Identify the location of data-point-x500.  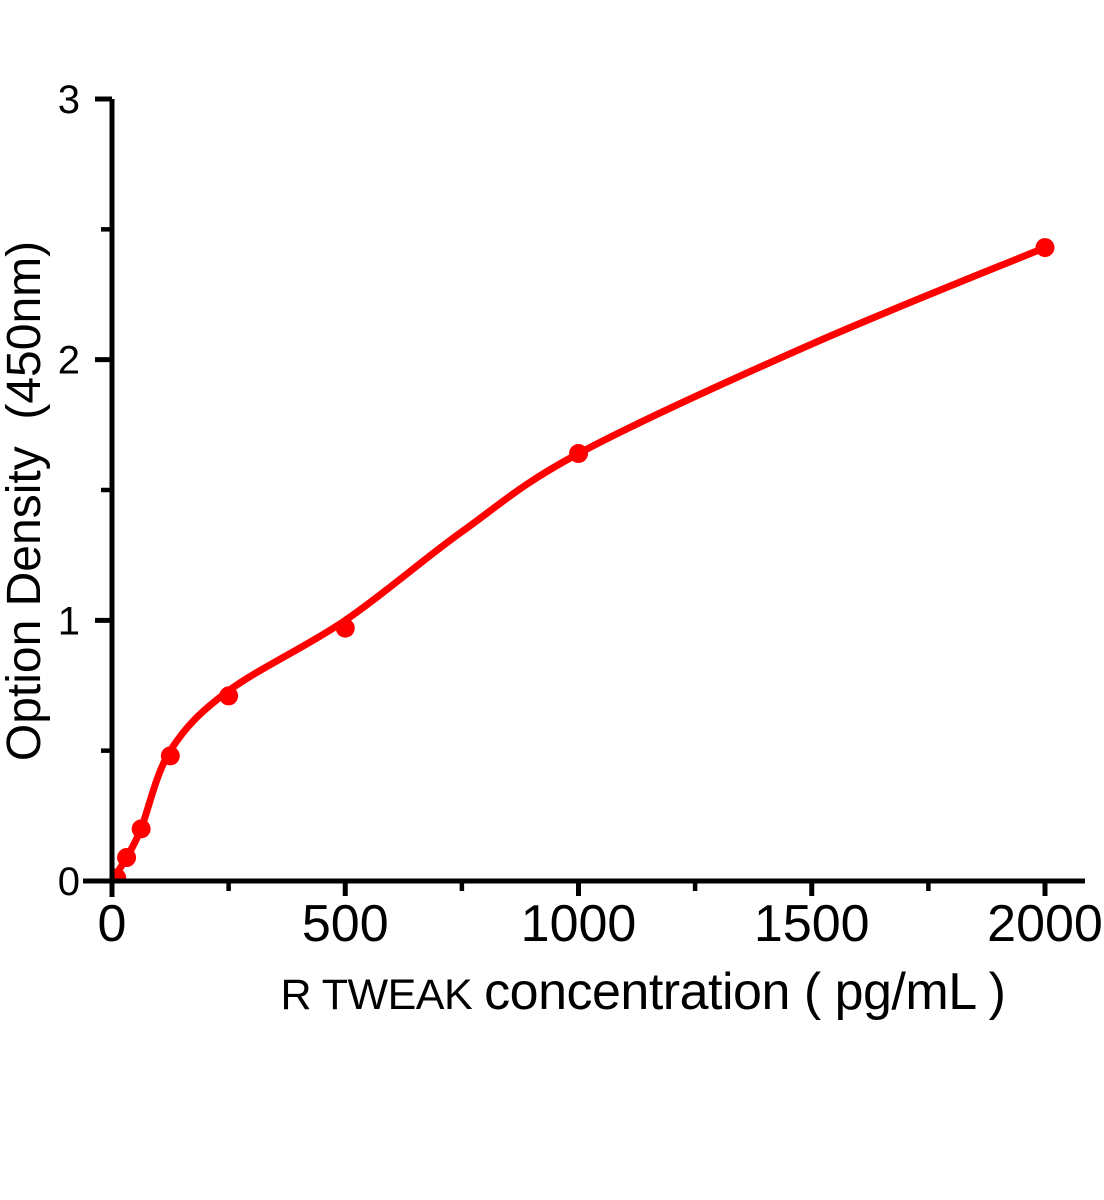
(345, 628).